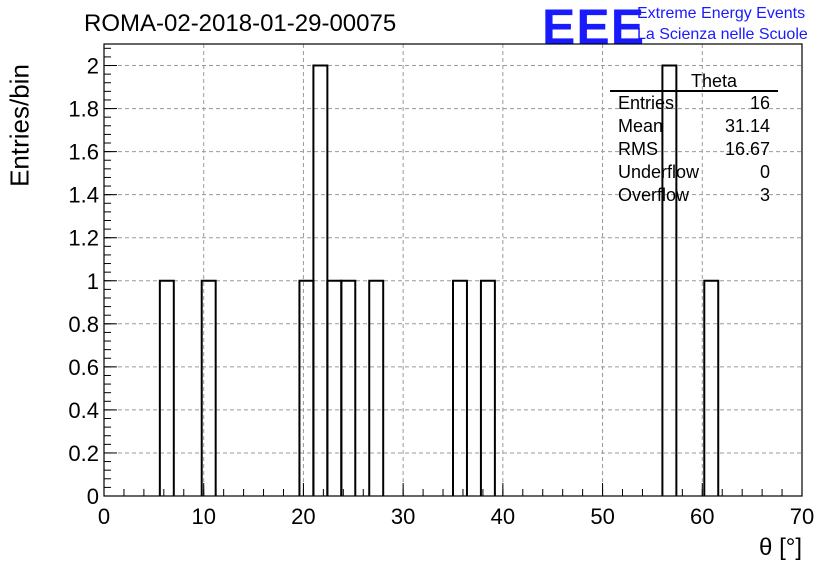 The width and height of the screenshot is (836, 572). What do you see at coordinates (83, 195) in the screenshot?
I see `y-tick-label: 1.4` at bounding box center [83, 195].